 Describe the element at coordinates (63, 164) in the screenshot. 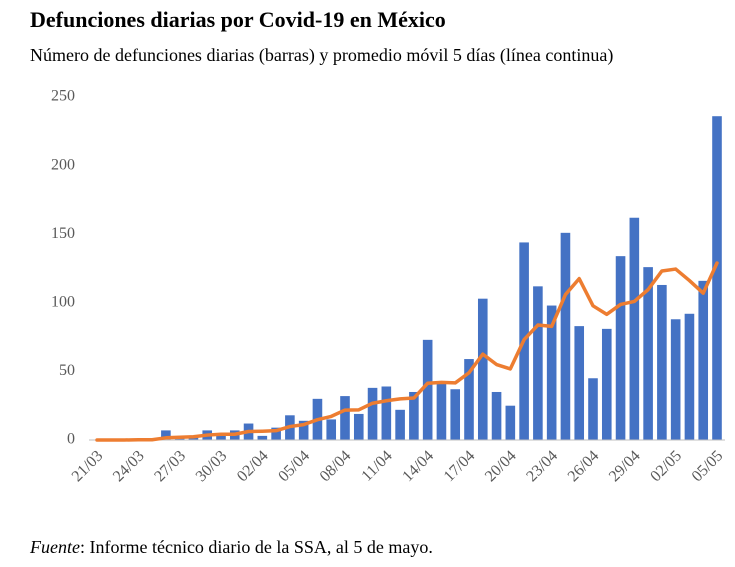

I see `y-tick-label: 200` at that location.